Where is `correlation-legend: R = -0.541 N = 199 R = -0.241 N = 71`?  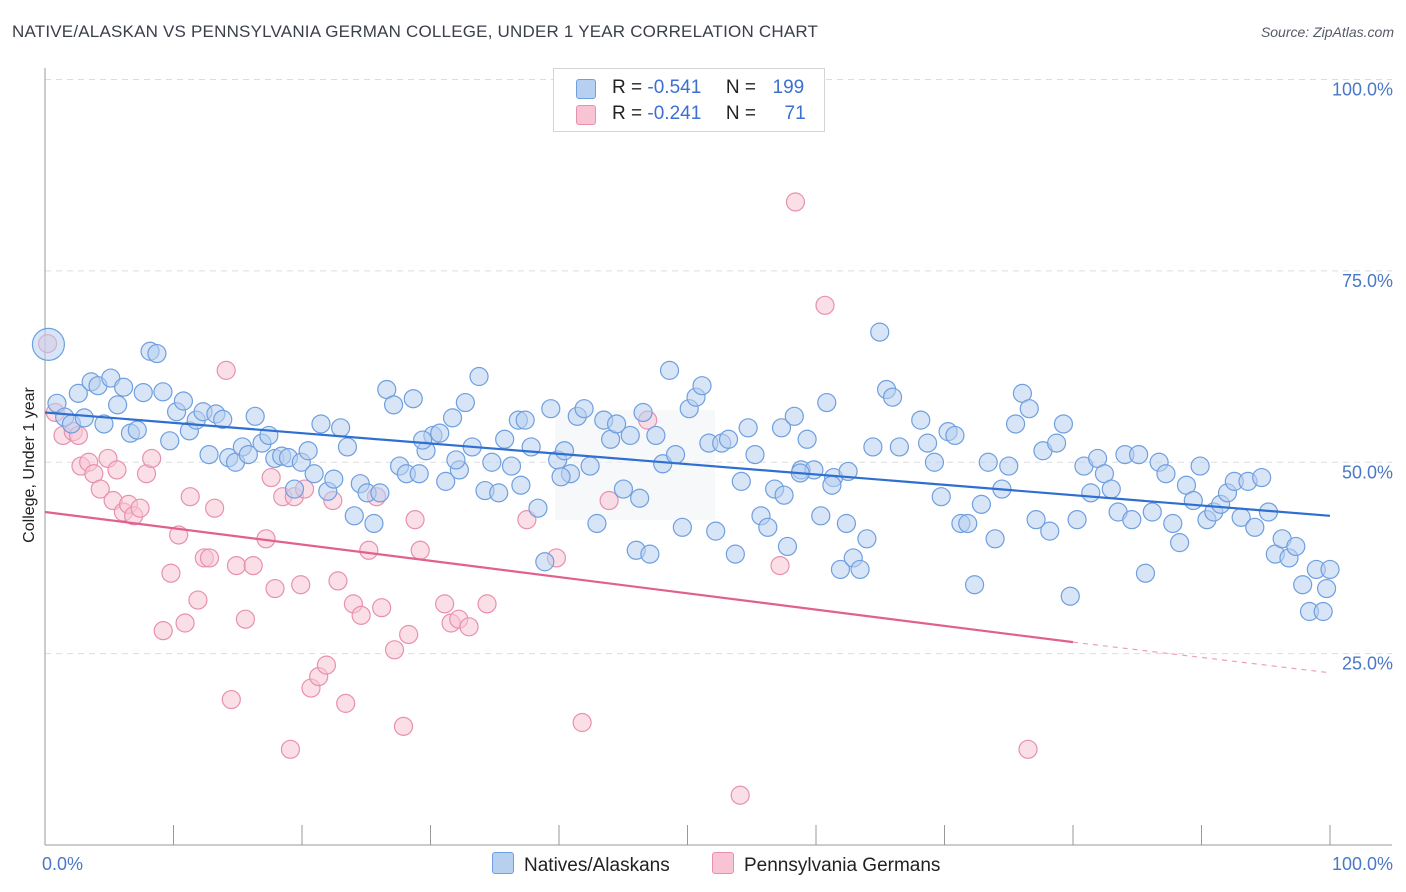 correlation-legend: R = -0.541 N = 199 R = -0.241 N = 71 is located at coordinates (689, 100).